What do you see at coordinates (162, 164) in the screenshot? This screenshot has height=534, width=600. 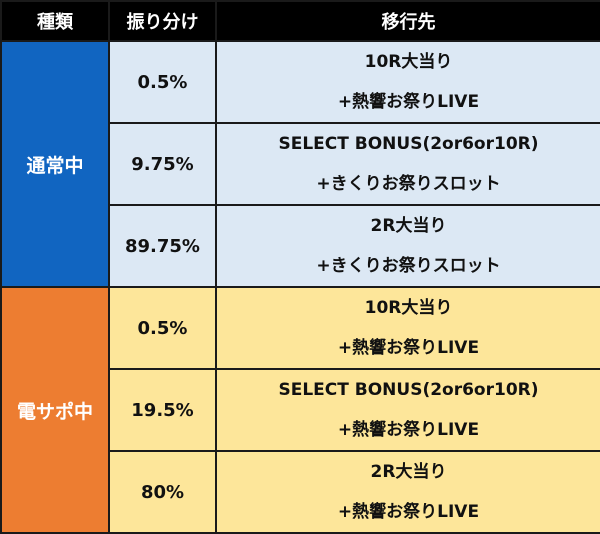 I see `rate-cell: 9.75%` at bounding box center [162, 164].